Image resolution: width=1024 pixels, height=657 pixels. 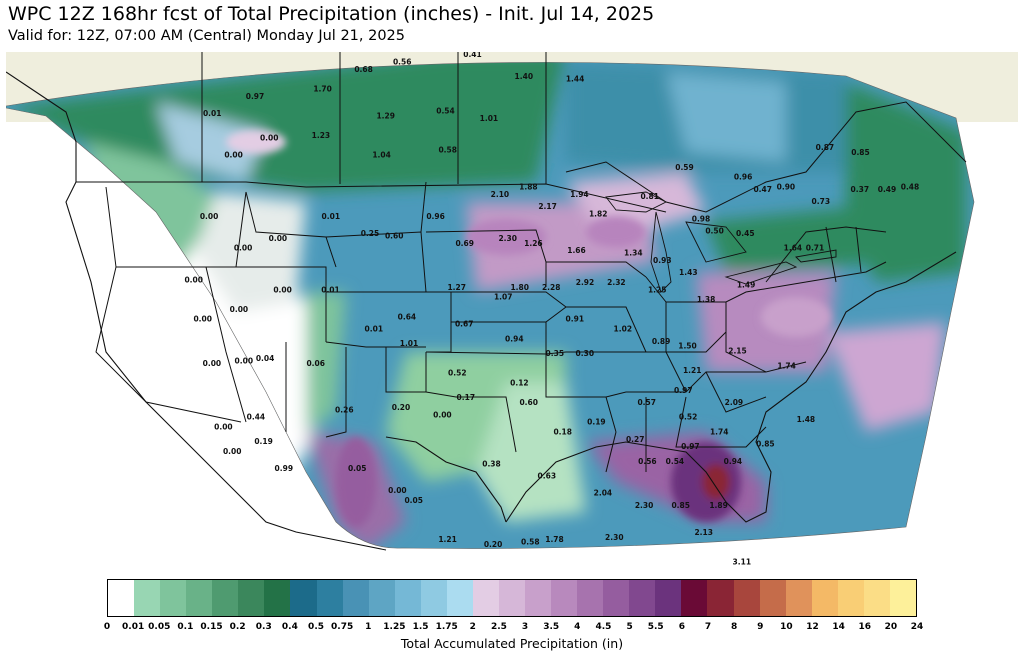 What do you see at coordinates (500, 194) in the screenshot?
I see `station-value: 2.10` at bounding box center [500, 194].